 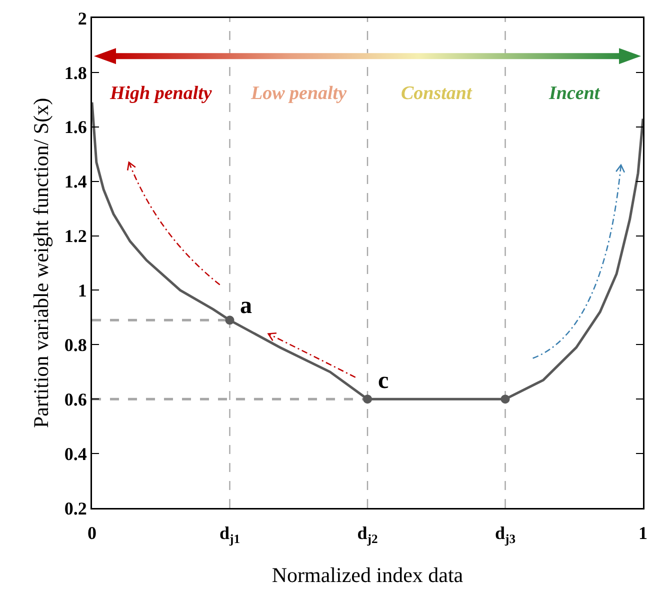 I want to click on annotation: Constant, so click(x=436, y=93).